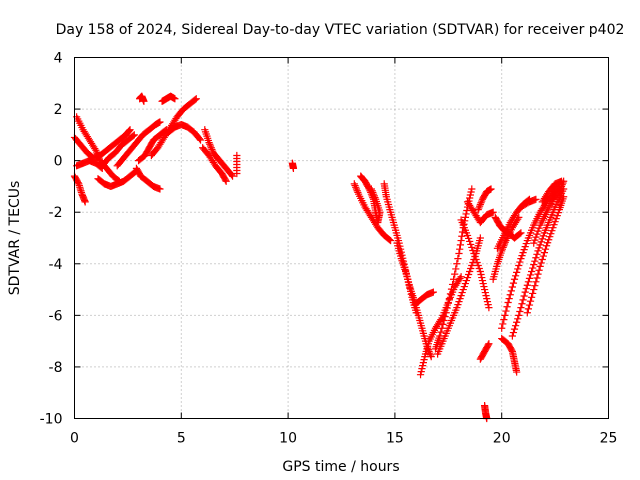  Describe the element at coordinates (502, 439) in the screenshot. I see `x-tick-label: 20` at that location.